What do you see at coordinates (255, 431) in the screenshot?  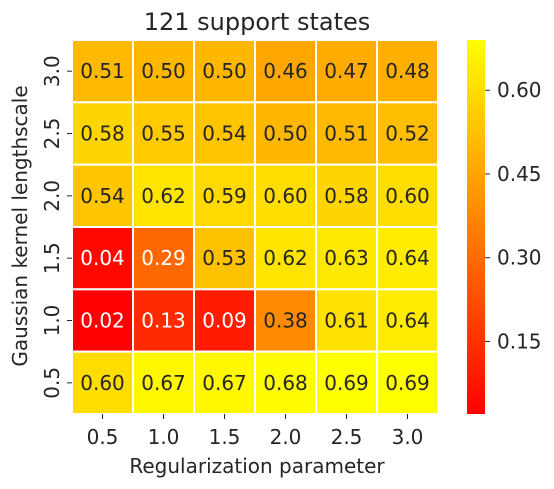 I see `x-axis-ticks: 0.5 1.0 1.5 2.0 2.5 3.0` at bounding box center [255, 431].